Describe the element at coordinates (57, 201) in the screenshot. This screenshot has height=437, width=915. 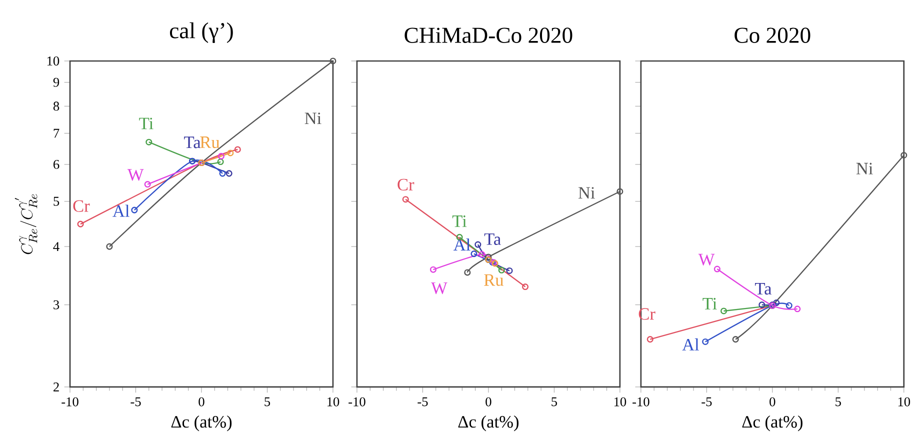
I see `y-tick-label: 5` at that location.